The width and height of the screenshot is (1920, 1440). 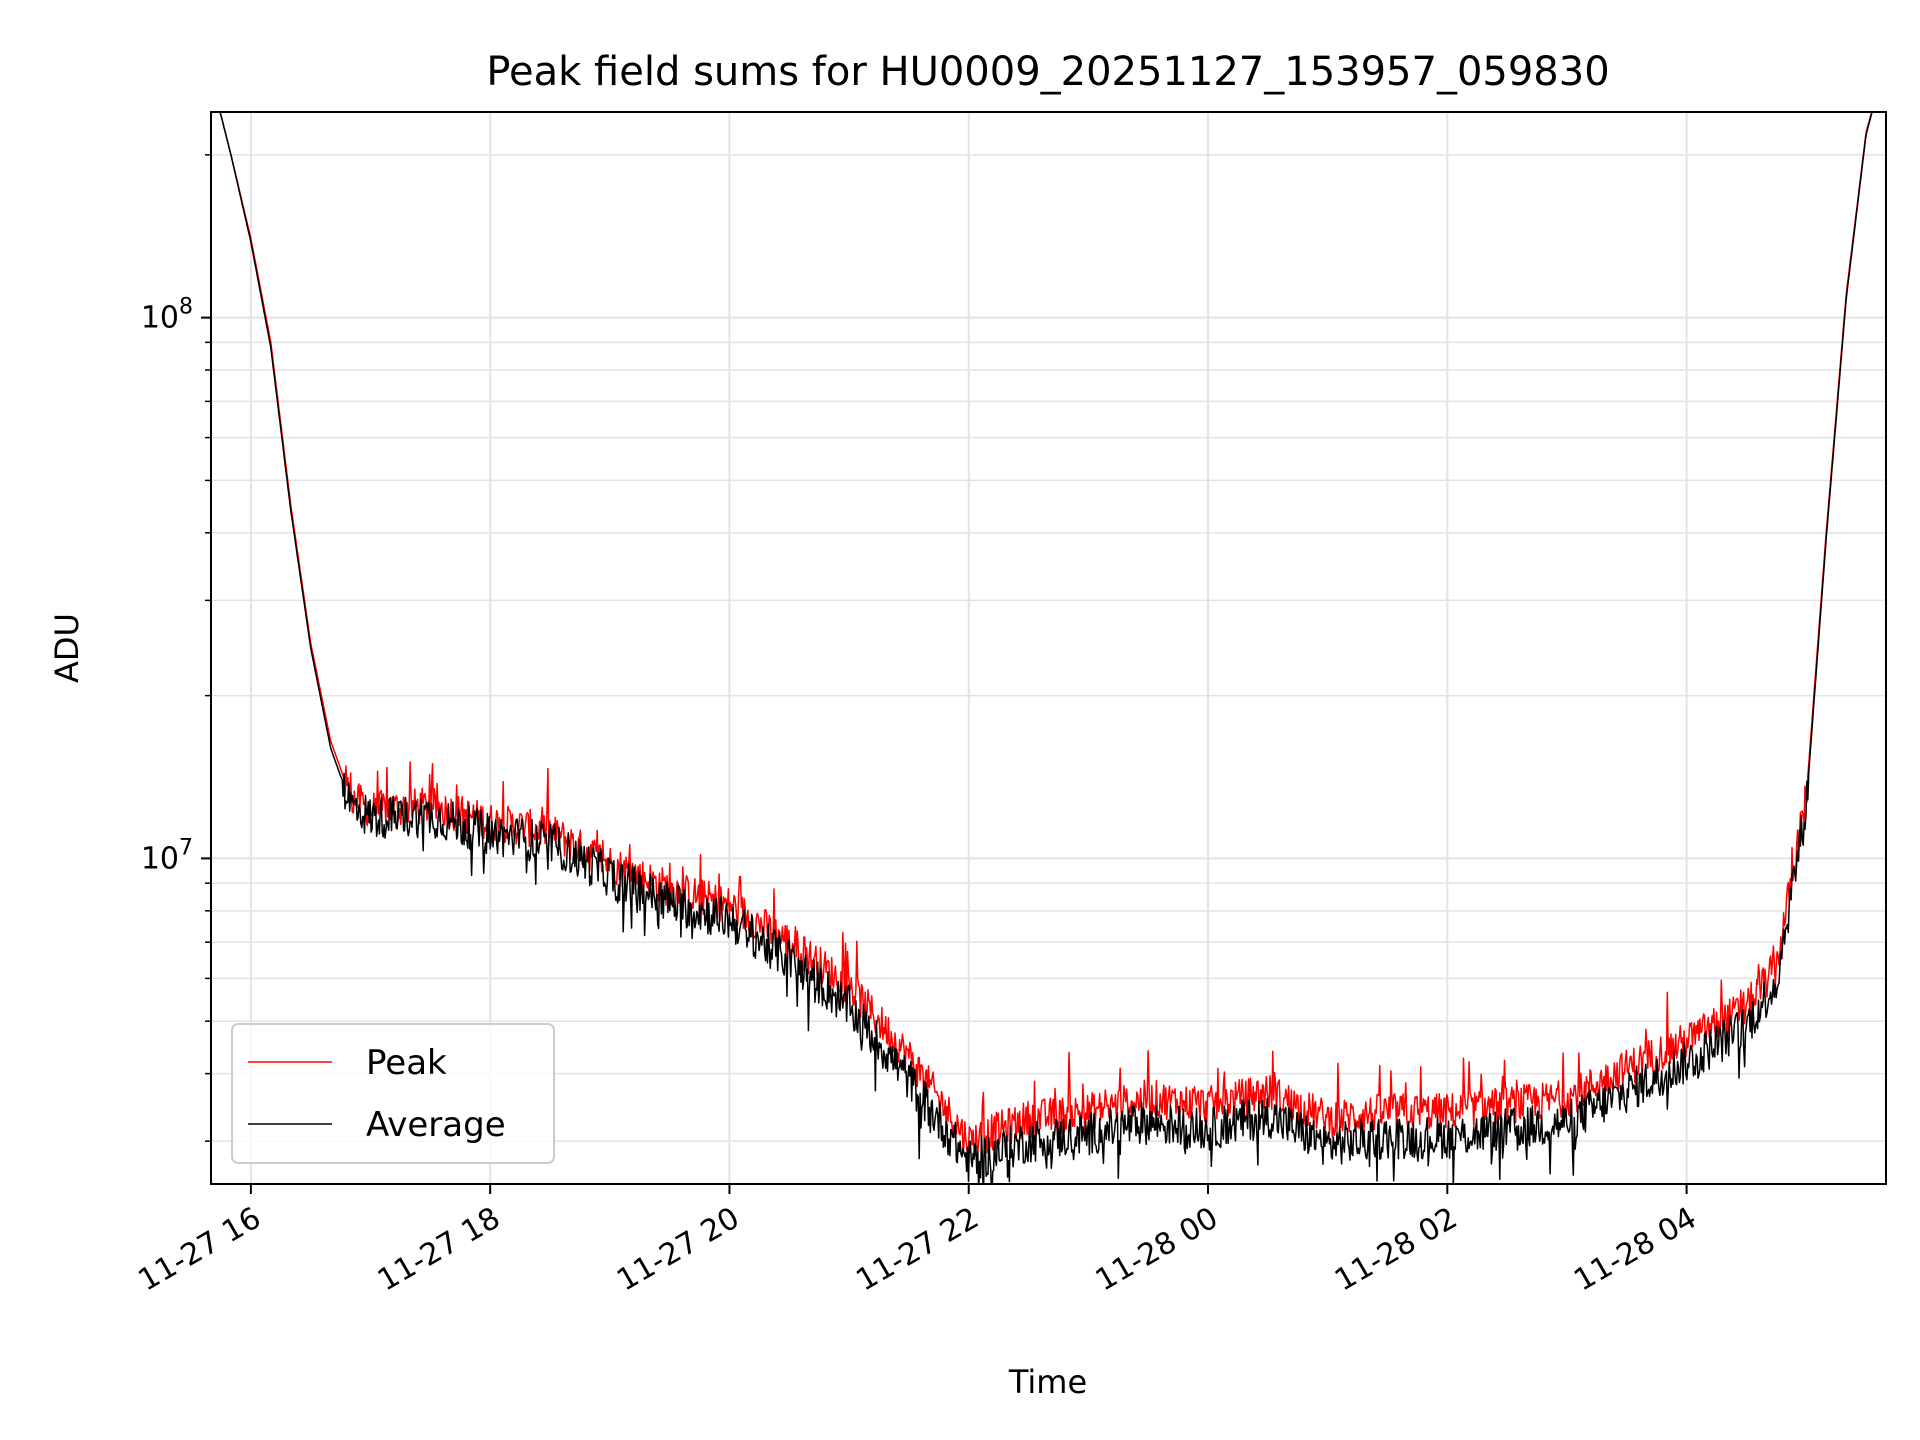 What do you see at coordinates (186, 307) in the screenshot?
I see `y-tick-exponent: 8` at bounding box center [186, 307].